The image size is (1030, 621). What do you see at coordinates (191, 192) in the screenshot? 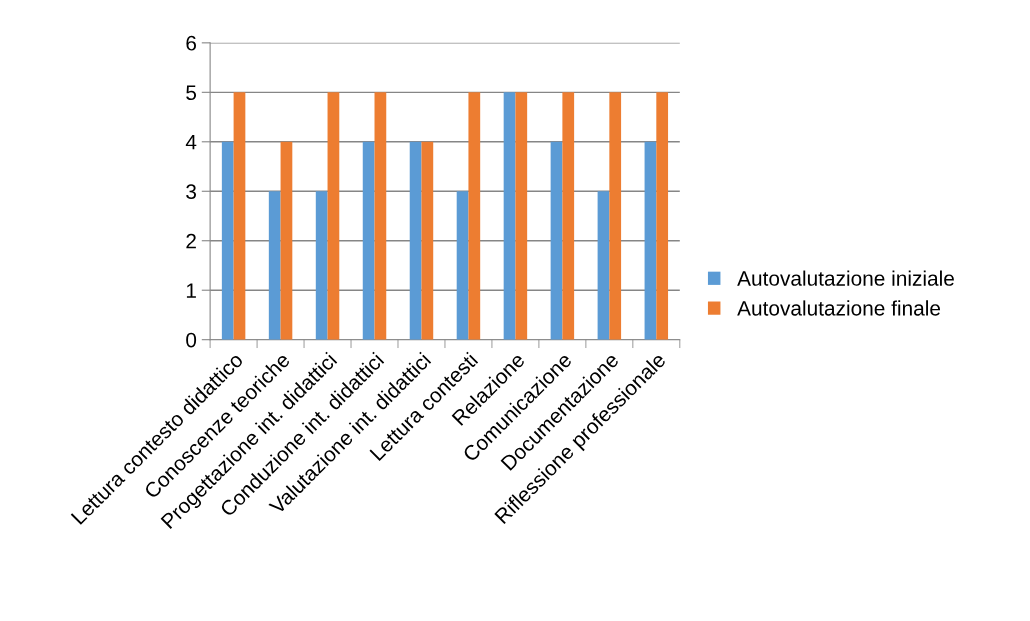
I see `y-tick-label: 3` at bounding box center [191, 192].